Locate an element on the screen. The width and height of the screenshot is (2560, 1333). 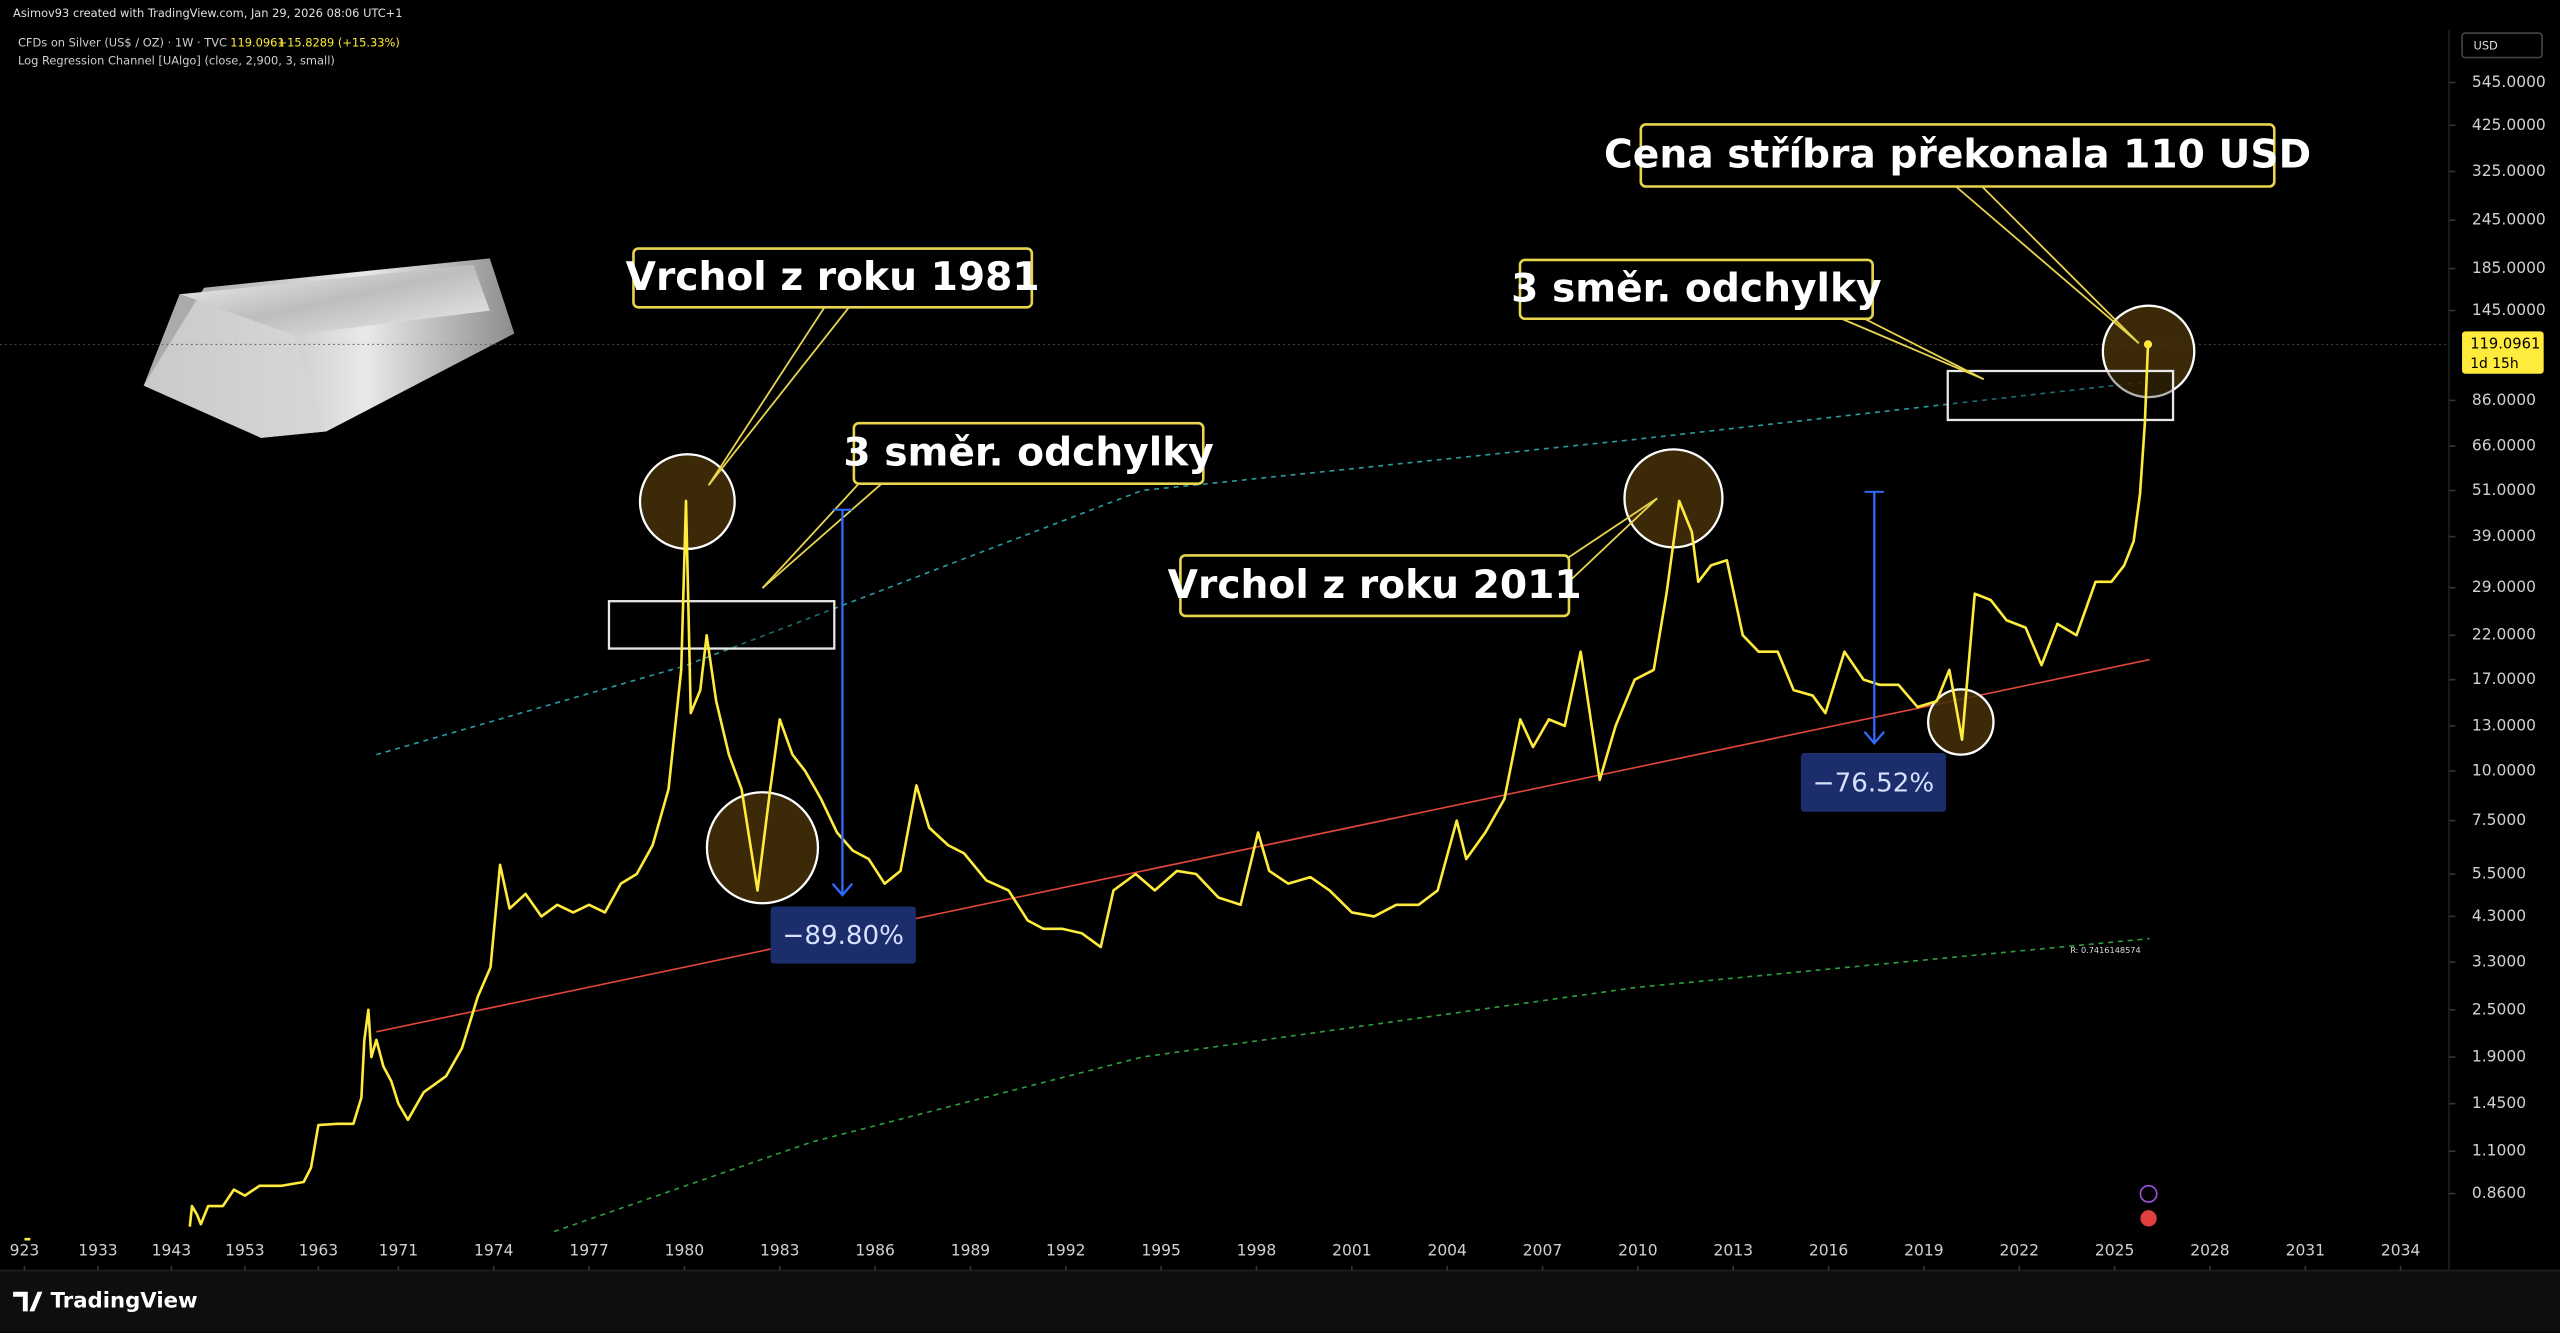
brand-logo is located at coordinates (28, 1301).